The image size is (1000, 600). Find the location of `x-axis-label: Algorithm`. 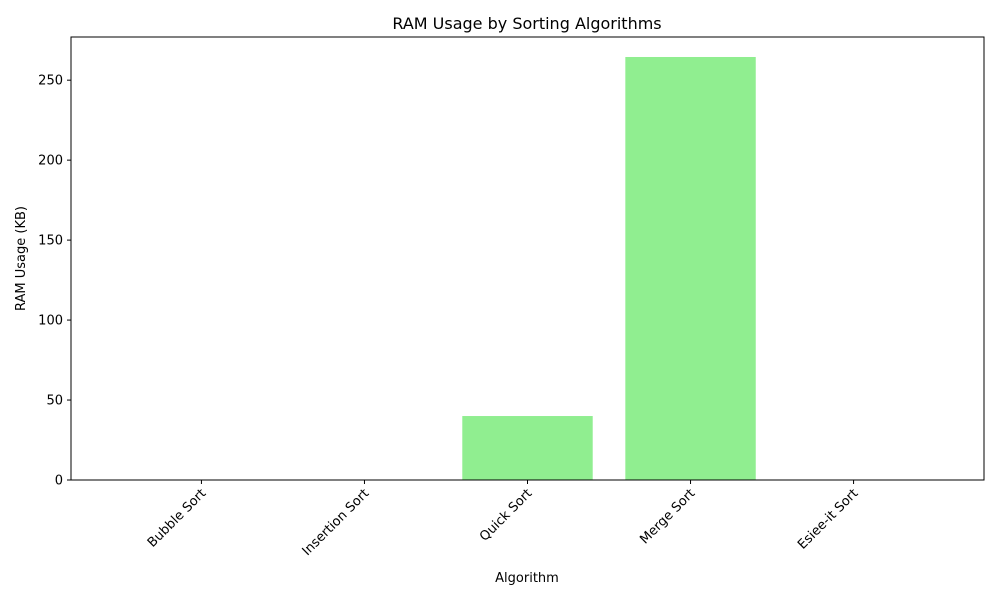

x-axis-label: Algorithm is located at coordinates (527, 578).